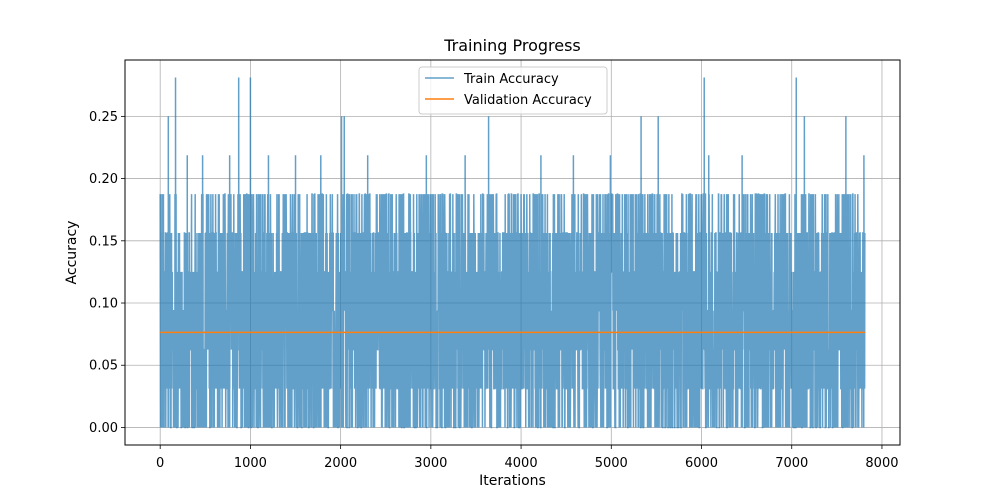 The image size is (1000, 500). What do you see at coordinates (160, 463) in the screenshot?
I see `x-tick-label: 0` at bounding box center [160, 463].